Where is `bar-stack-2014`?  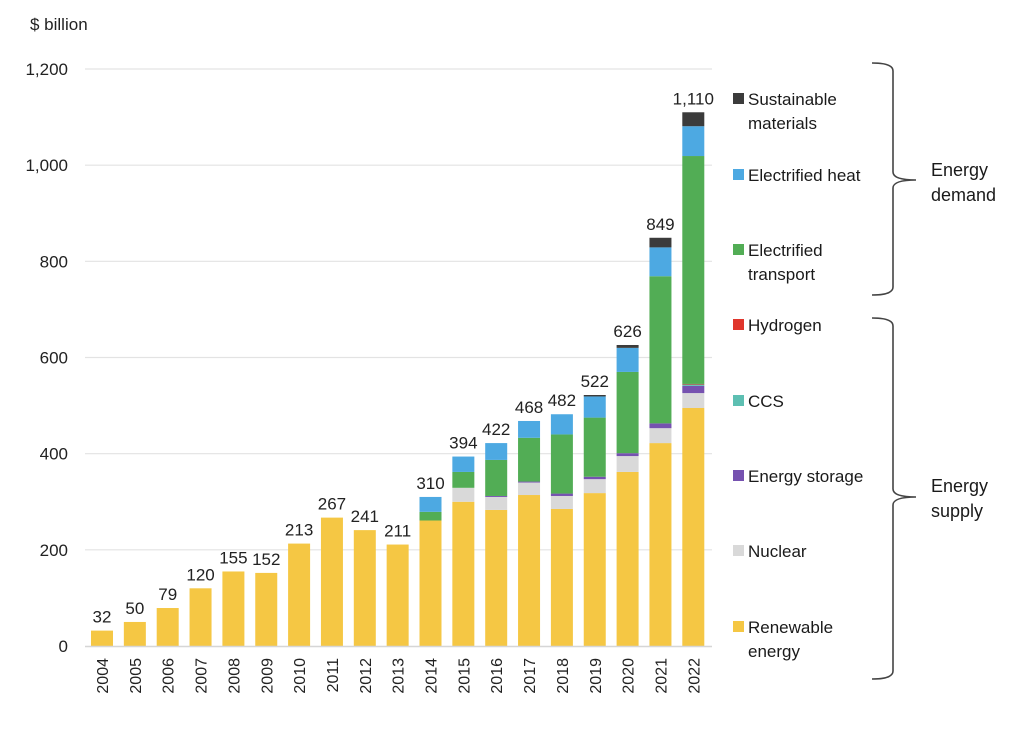
bar-stack-2014 is located at coordinates (430, 571).